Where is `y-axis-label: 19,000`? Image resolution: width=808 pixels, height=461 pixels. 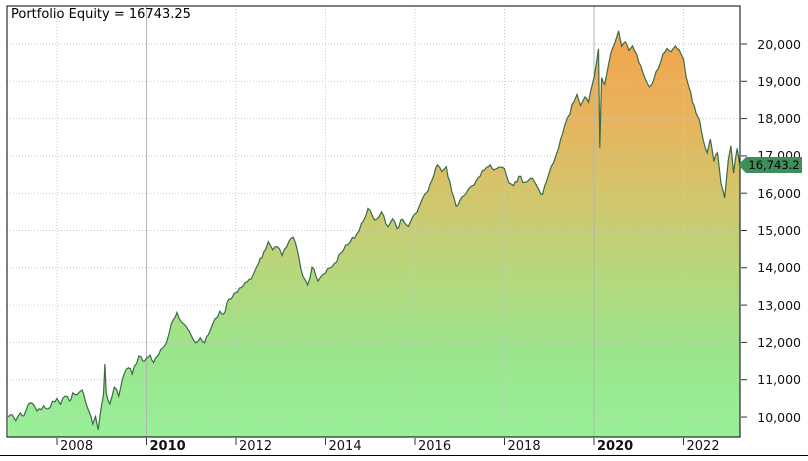
y-axis-label: 19,000 is located at coordinates (779, 81).